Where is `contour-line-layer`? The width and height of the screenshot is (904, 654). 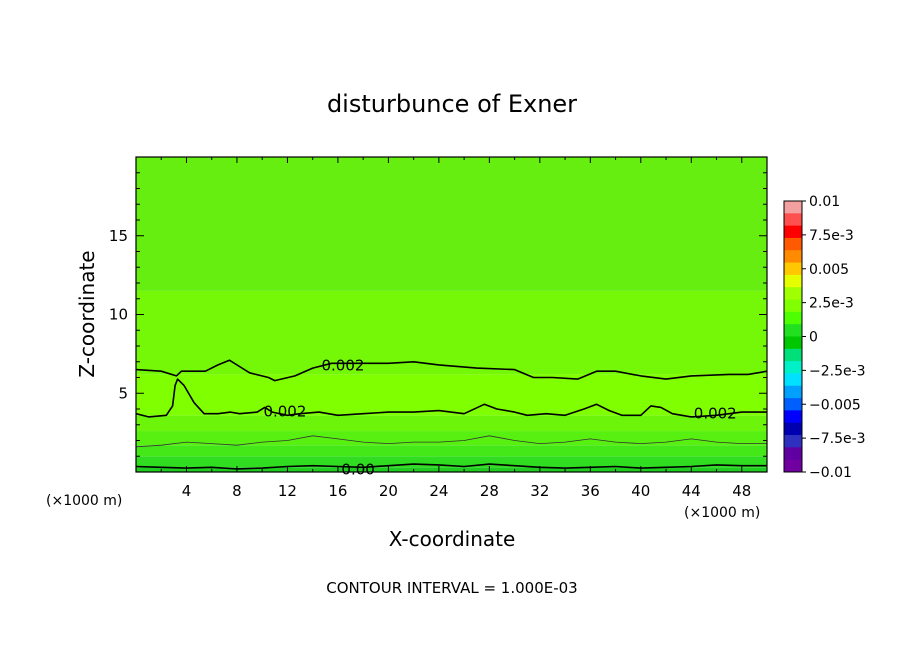
contour-line-layer is located at coordinates (451, 414).